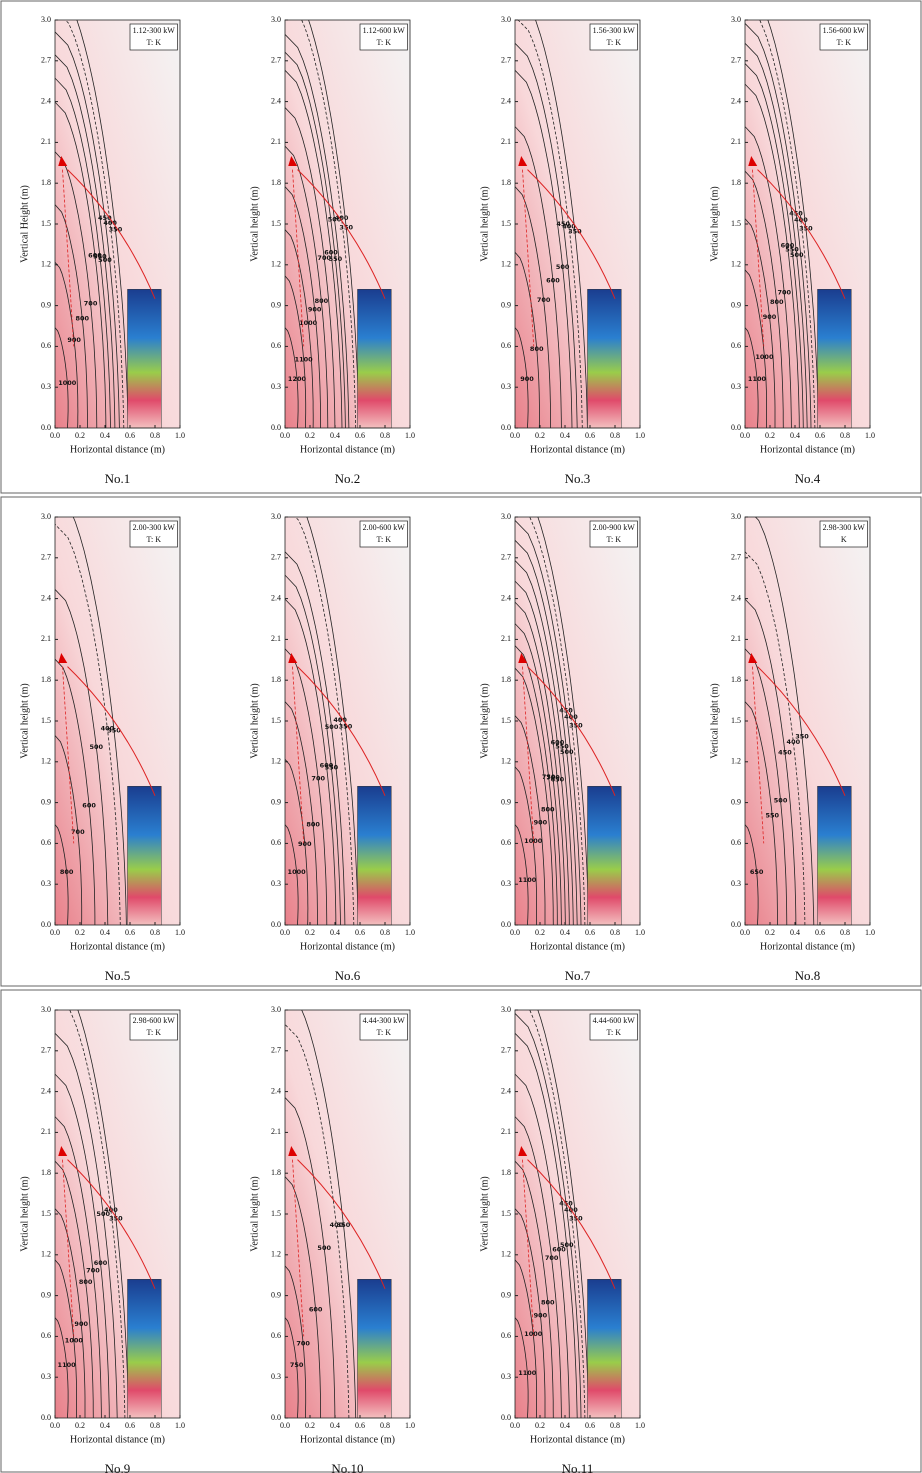  I want to click on y-tick-label: 3.0, so click(276, 1009).